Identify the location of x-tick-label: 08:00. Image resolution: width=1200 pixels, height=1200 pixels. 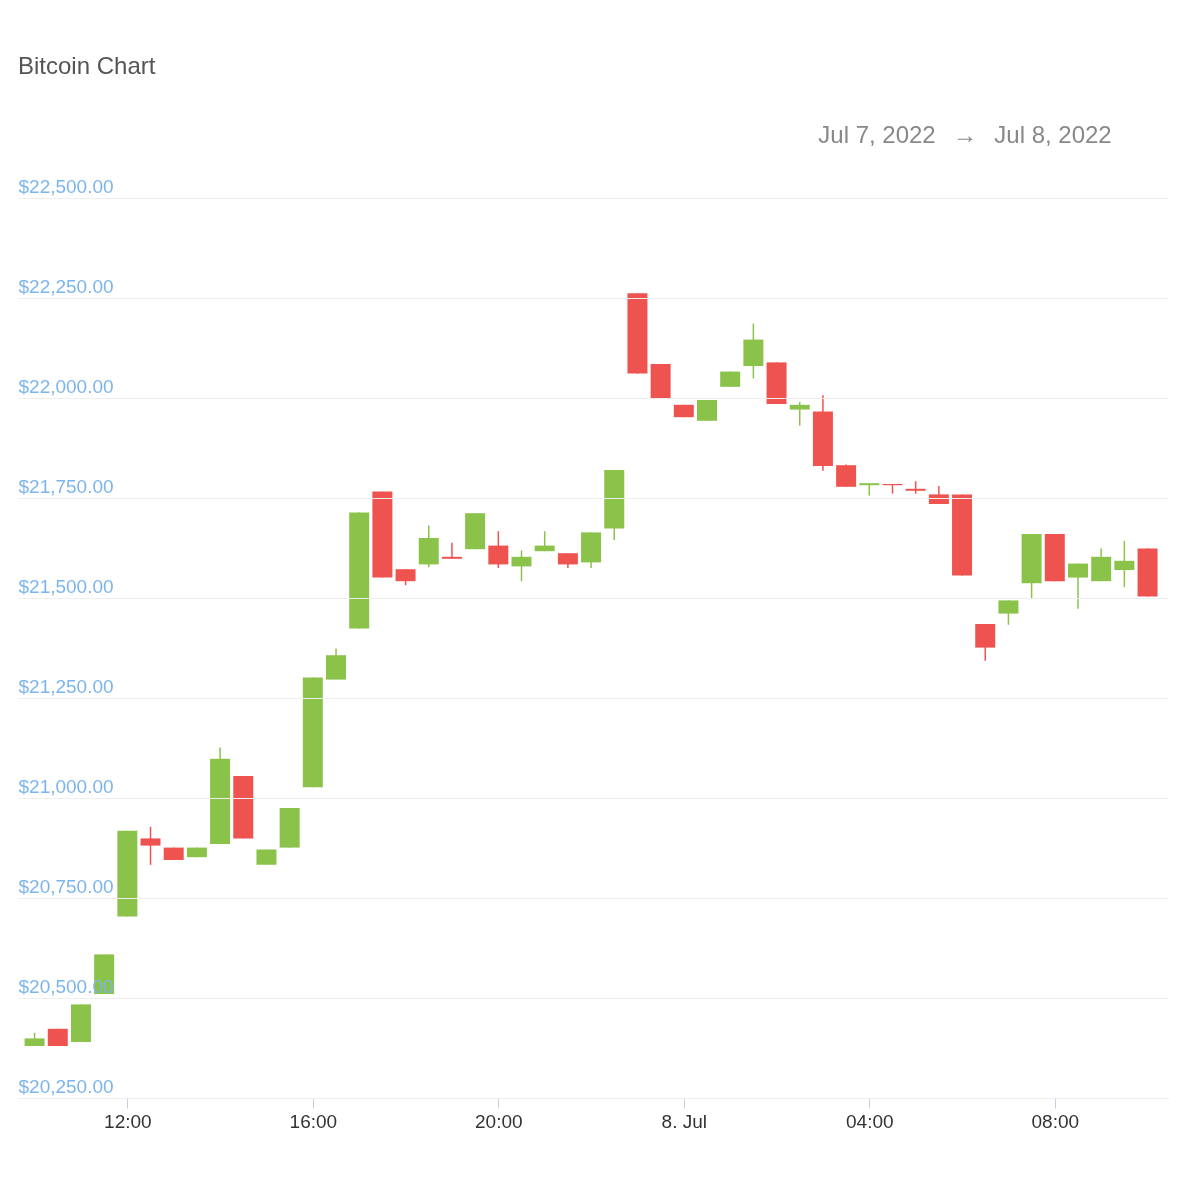
(1055, 1121).